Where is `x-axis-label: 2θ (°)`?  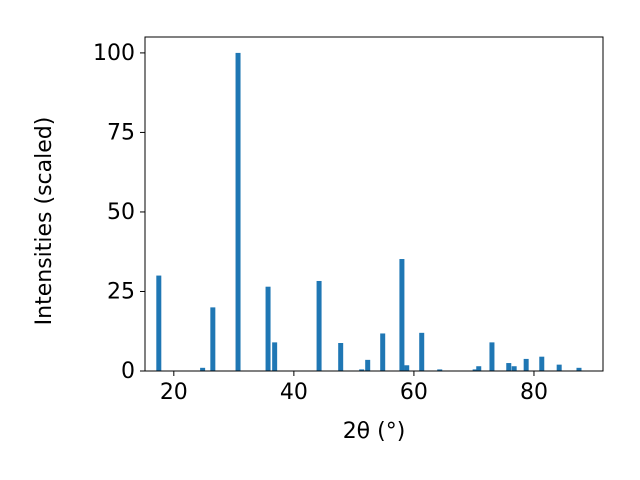
x-axis-label: 2θ (°) is located at coordinates (374, 431).